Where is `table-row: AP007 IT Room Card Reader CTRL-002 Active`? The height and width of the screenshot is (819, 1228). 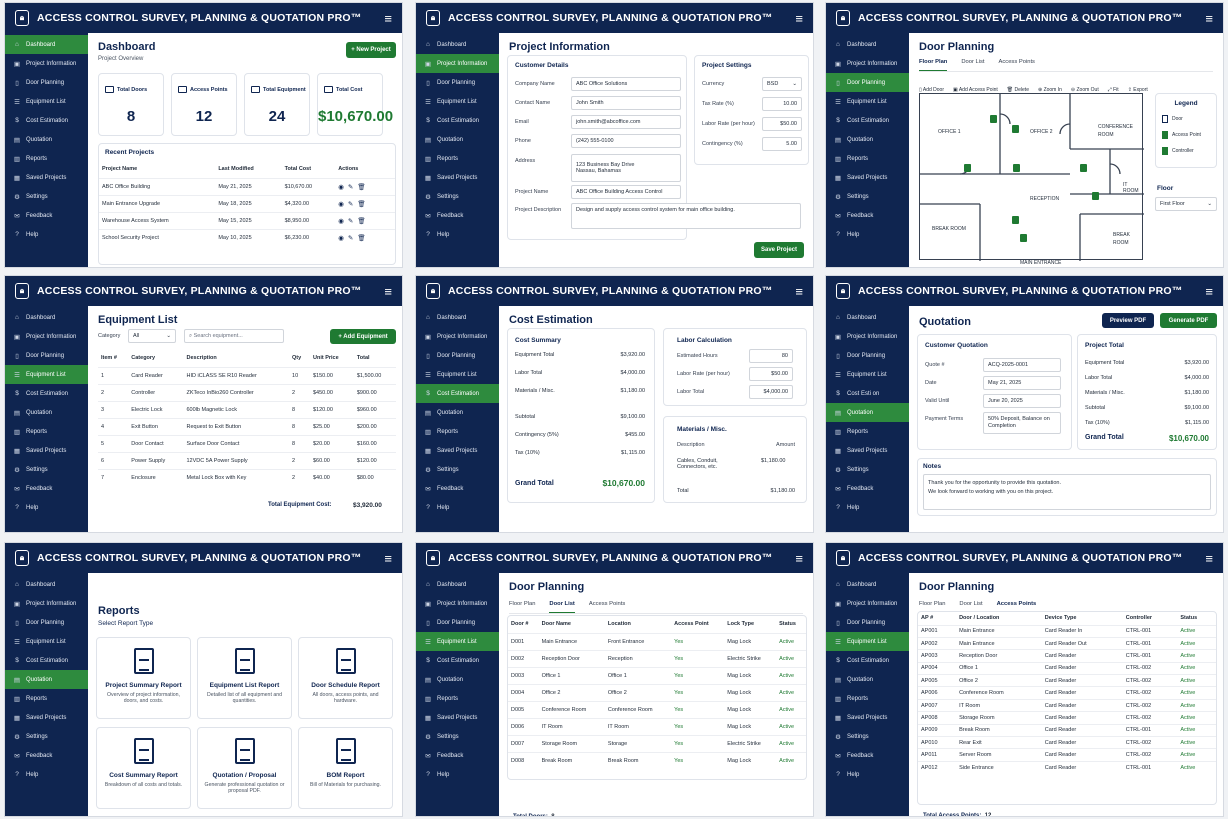
table-row: AP007 IT Room Card Reader CTRL-002 Active is located at coordinates (1067, 705).